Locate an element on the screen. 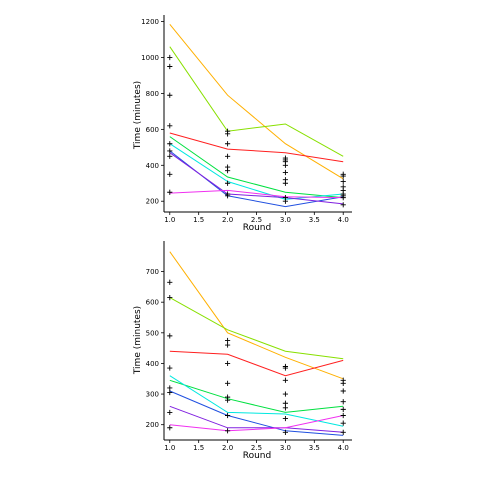 The width and height of the screenshot is (480, 480). bottom-chart-y-tick-label: 200 is located at coordinates (152, 425).